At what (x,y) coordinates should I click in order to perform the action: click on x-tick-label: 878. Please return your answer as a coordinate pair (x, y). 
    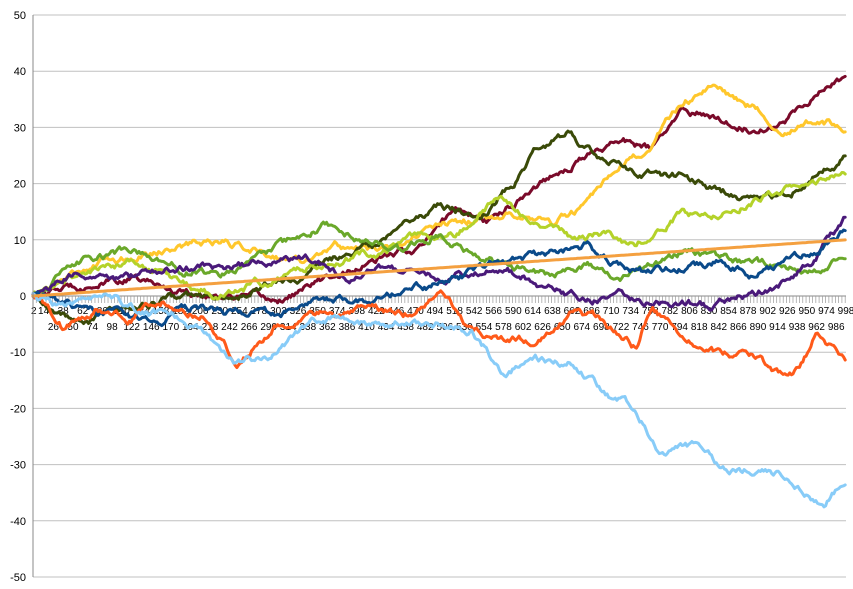
    Looking at the image, I should click on (748, 311).